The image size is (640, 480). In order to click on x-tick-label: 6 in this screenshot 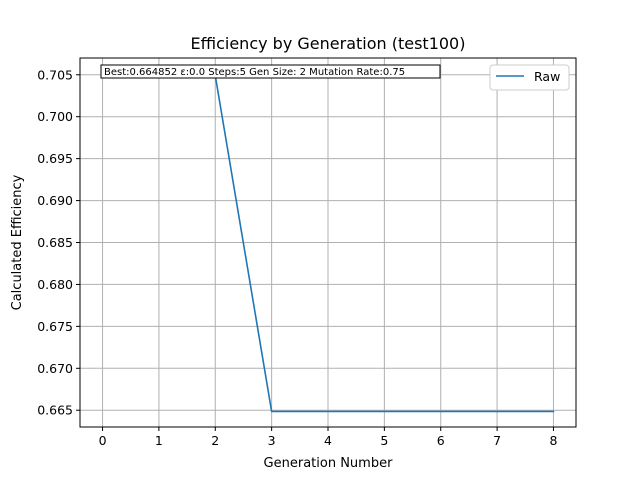, I will do `click(441, 440)`.